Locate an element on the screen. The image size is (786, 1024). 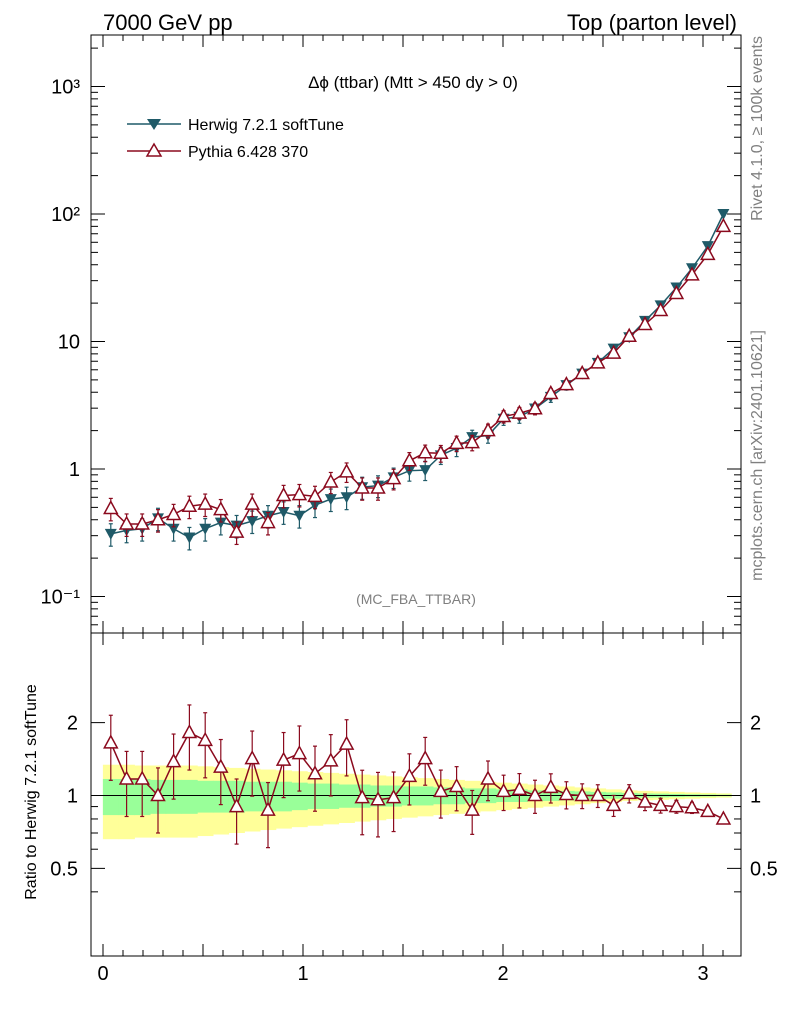
ratio-y-tick-label-left: 1 is located at coordinates (72, 797).